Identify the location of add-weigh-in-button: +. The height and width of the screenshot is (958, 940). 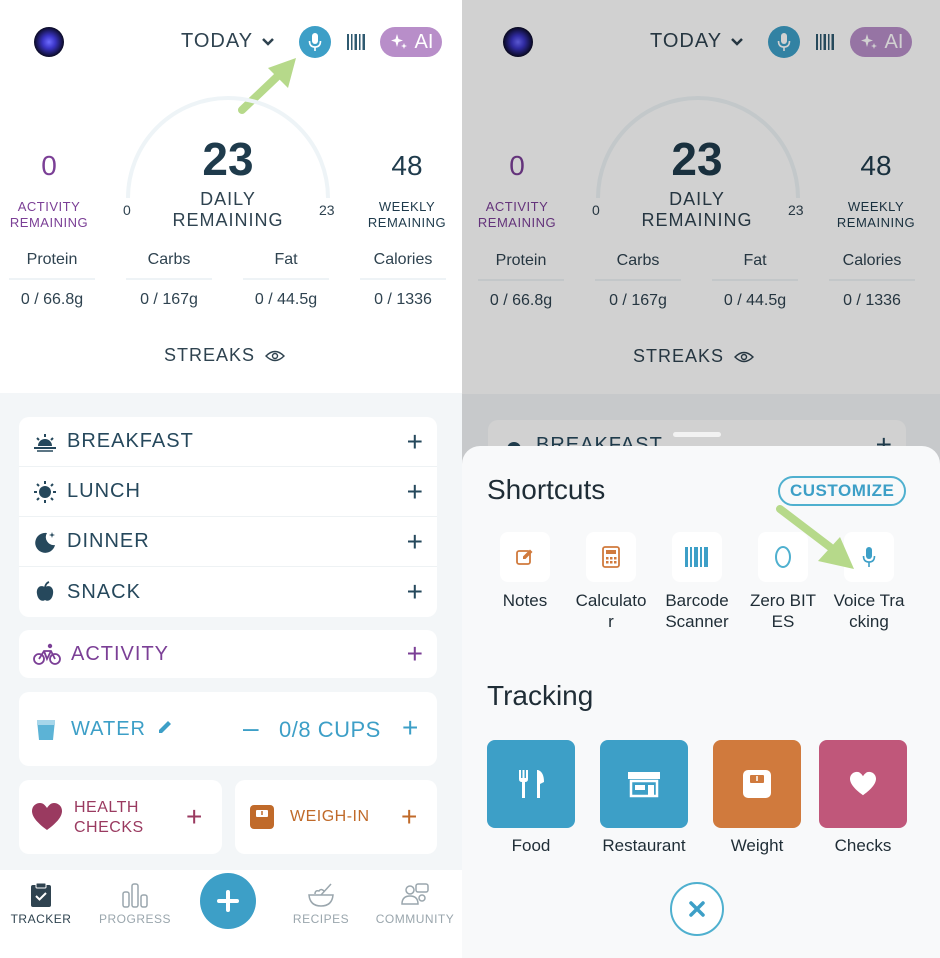
(409, 816).